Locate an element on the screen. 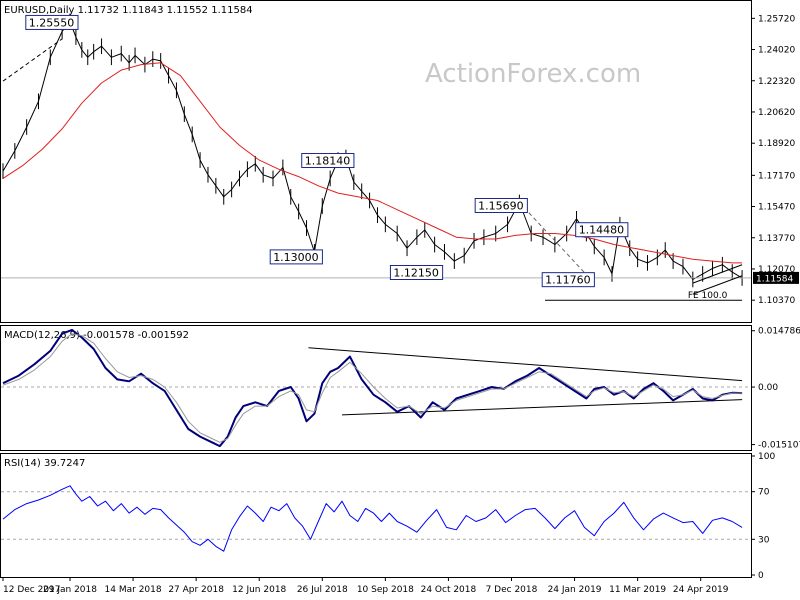 The height and width of the screenshot is (600, 800). y-tick-label: 0.00 is located at coordinates (768, 388).